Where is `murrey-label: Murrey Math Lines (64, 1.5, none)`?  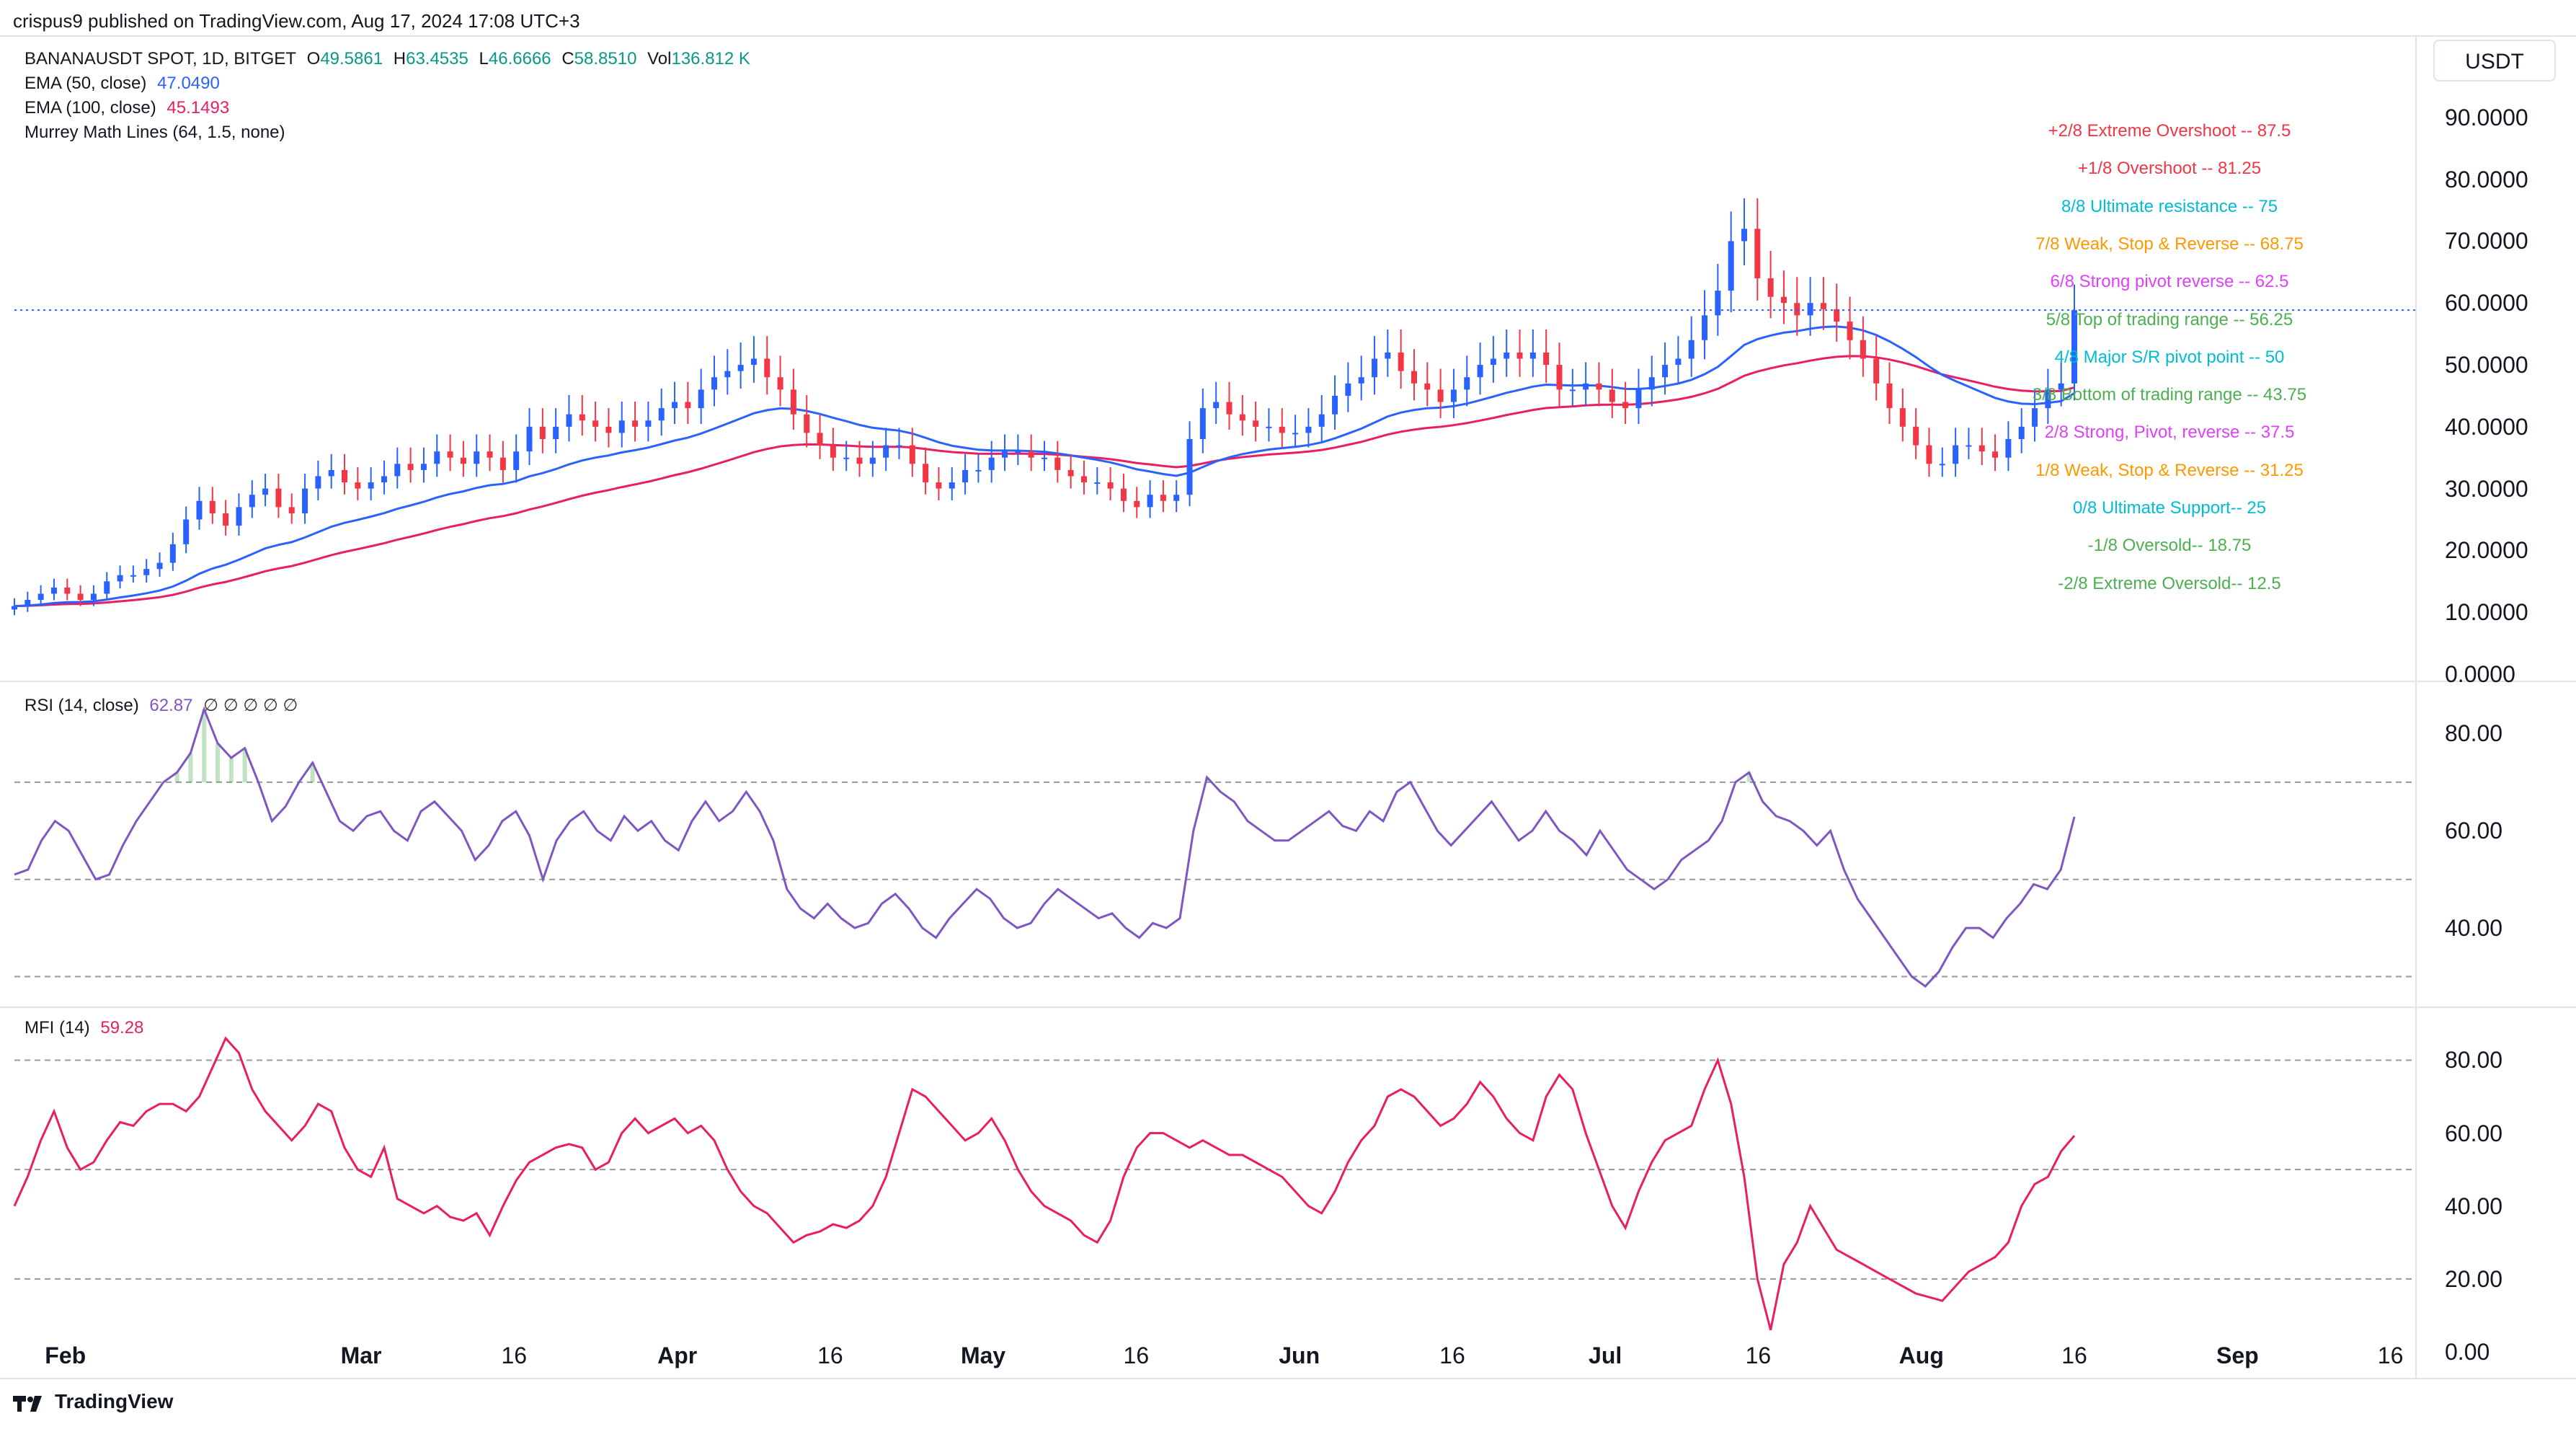
murrey-label: Murrey Math Lines (64, 1.5, none) is located at coordinates (155, 132).